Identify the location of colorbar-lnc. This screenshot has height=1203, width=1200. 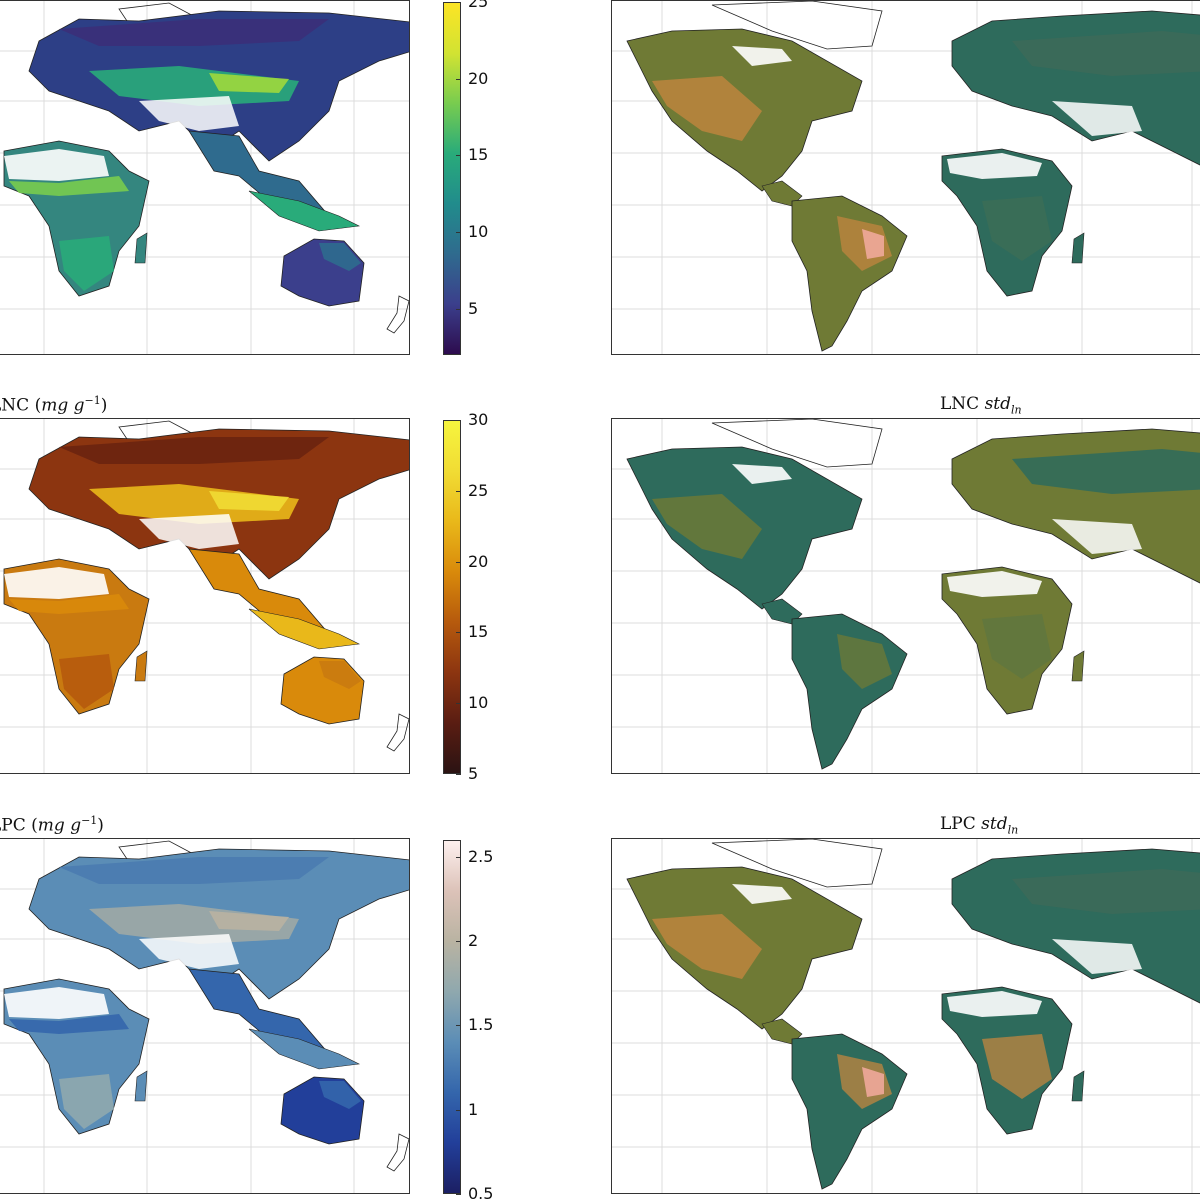
(452, 597).